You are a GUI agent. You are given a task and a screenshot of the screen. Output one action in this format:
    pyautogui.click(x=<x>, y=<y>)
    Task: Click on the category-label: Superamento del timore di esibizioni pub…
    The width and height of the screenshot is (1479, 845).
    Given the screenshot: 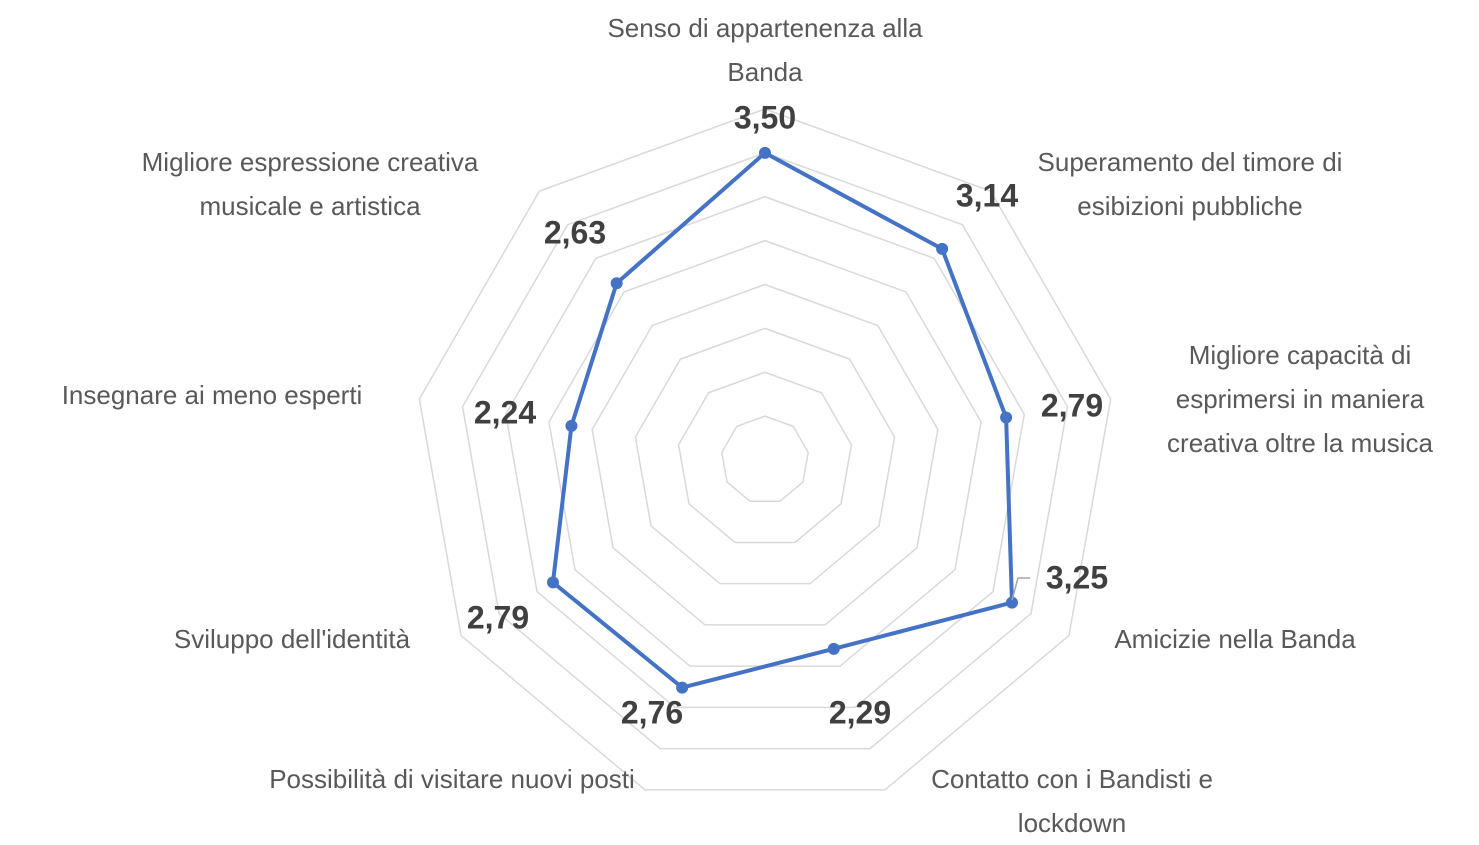 What is the action you would take?
    pyautogui.click(x=1190, y=184)
    